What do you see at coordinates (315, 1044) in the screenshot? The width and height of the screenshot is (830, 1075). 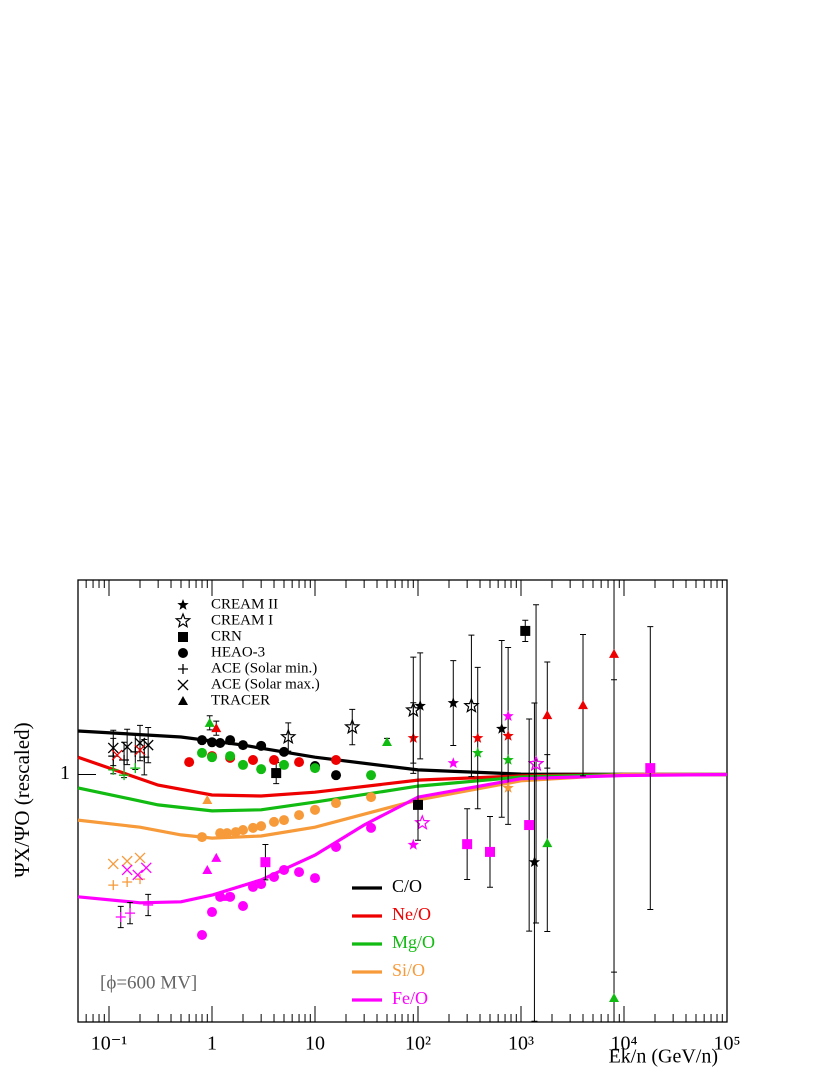 I see `x-tick-label: 10` at bounding box center [315, 1044].